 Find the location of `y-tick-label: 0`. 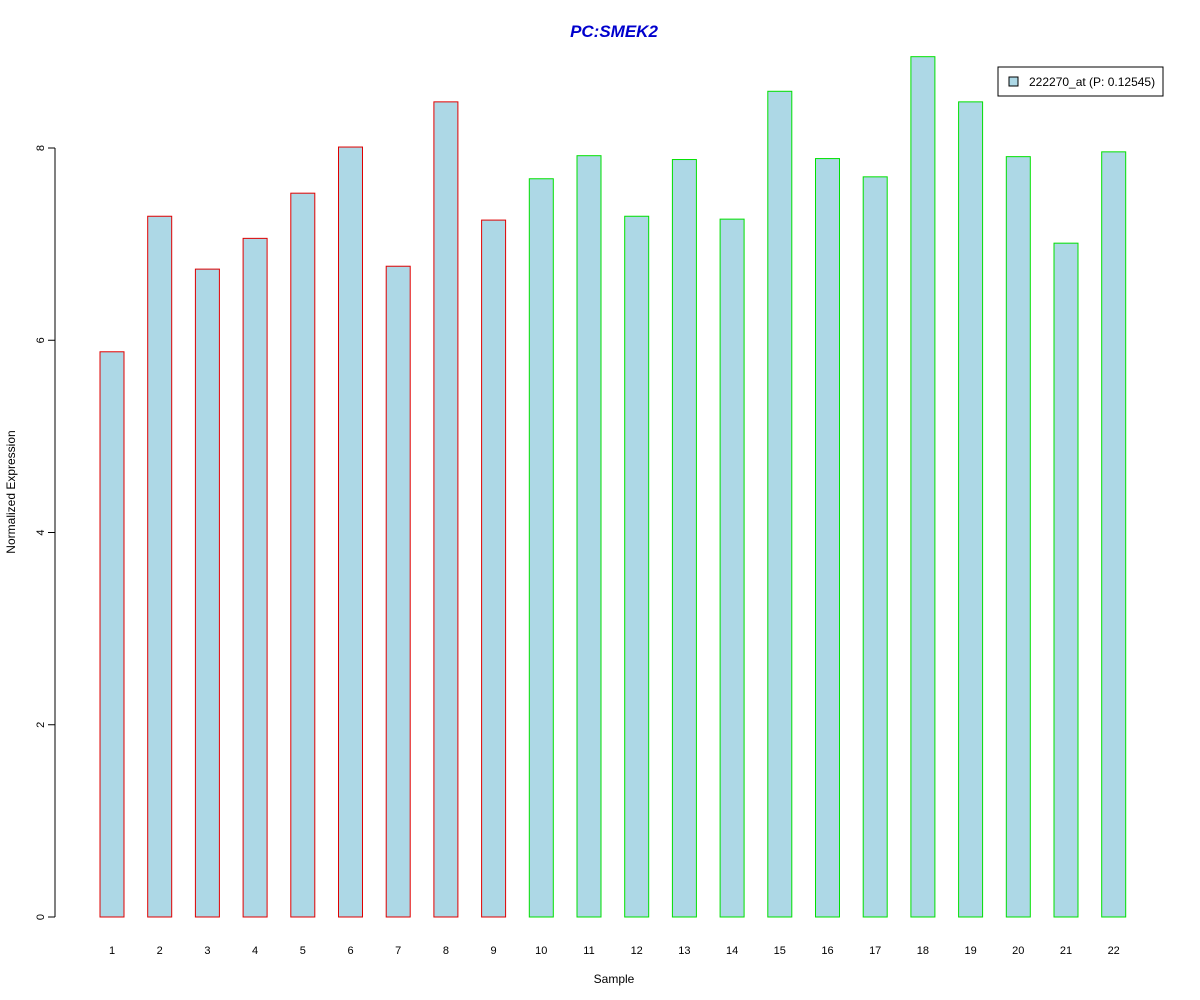

y-tick-label: 0 is located at coordinates (41, 917).